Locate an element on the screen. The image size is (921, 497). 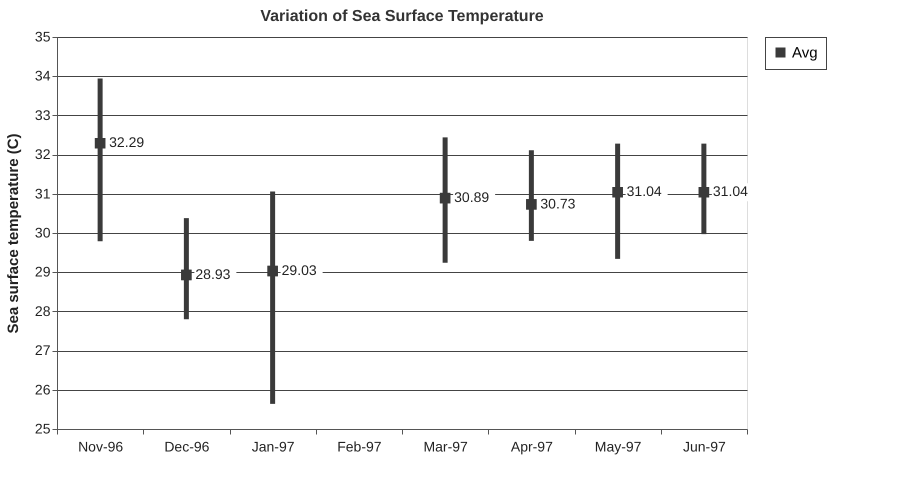
y-tick-label: 34 is located at coordinates (42, 76).